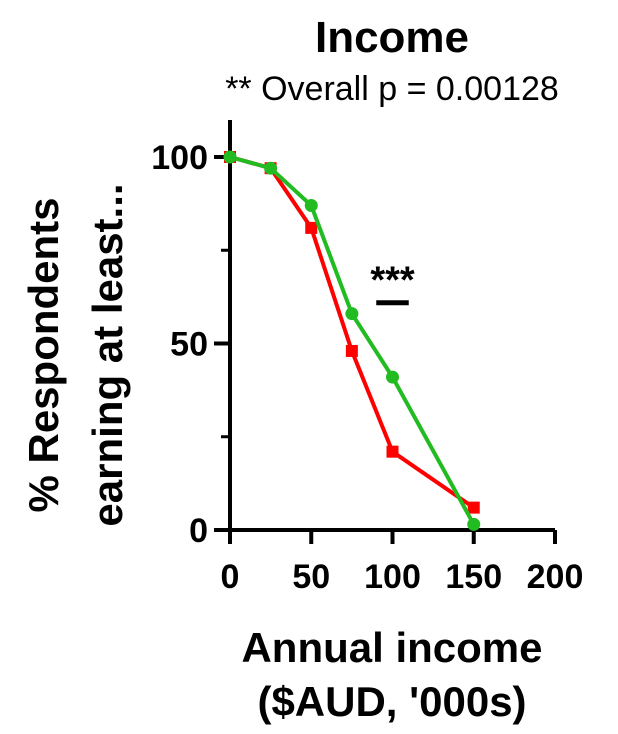  What do you see at coordinates (392, 577) in the screenshot?
I see `x-tick-label: 100` at bounding box center [392, 577].